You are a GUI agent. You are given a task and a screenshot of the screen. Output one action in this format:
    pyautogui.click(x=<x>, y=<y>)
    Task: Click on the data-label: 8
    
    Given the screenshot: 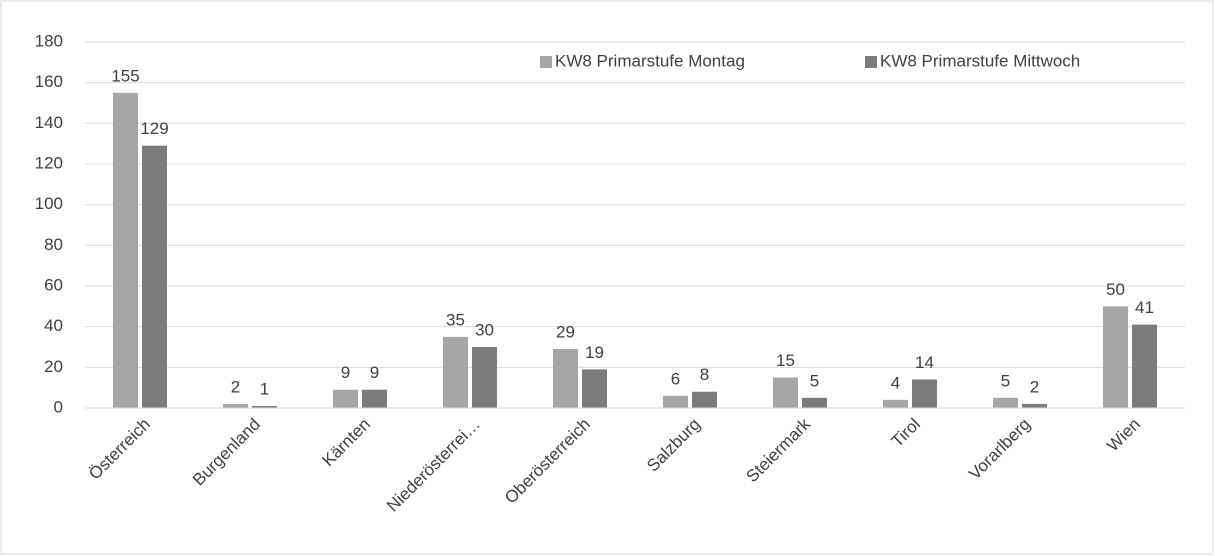 What is the action you would take?
    pyautogui.click(x=704, y=374)
    